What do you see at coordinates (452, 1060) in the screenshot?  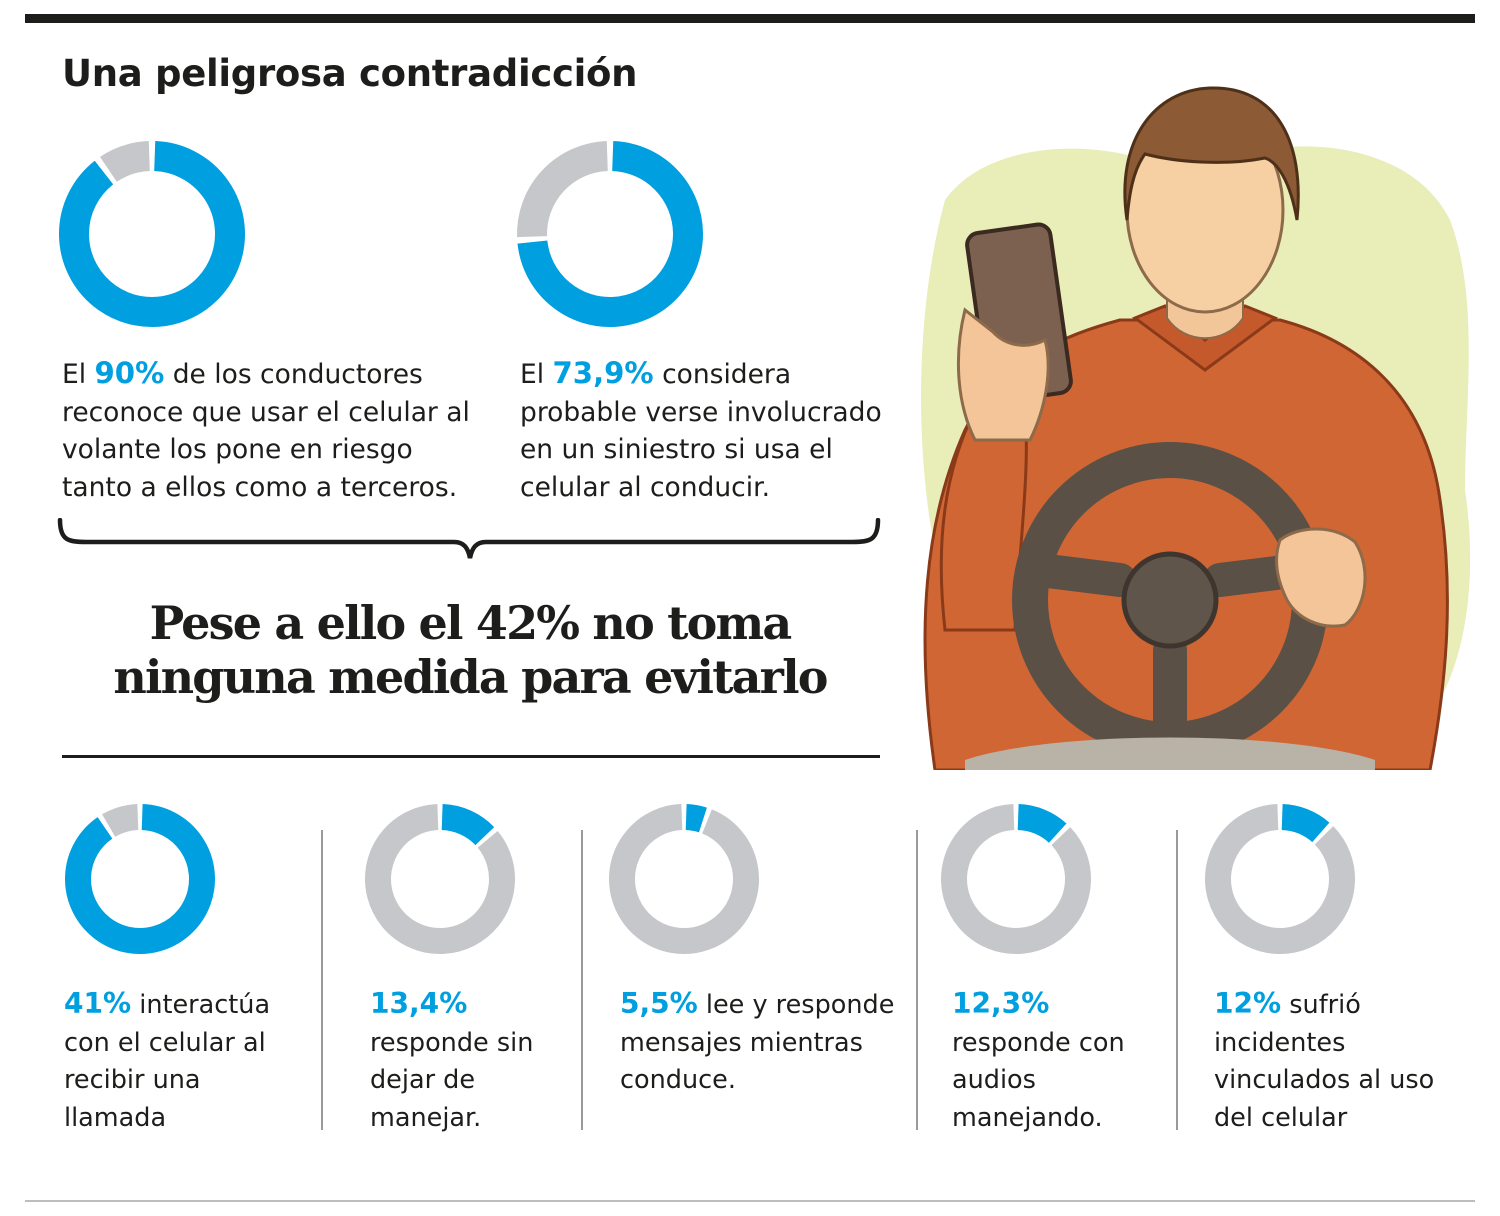 I see `stat-text-4: 13,4% responde sin dejar de manejar.` at bounding box center [452, 1060].